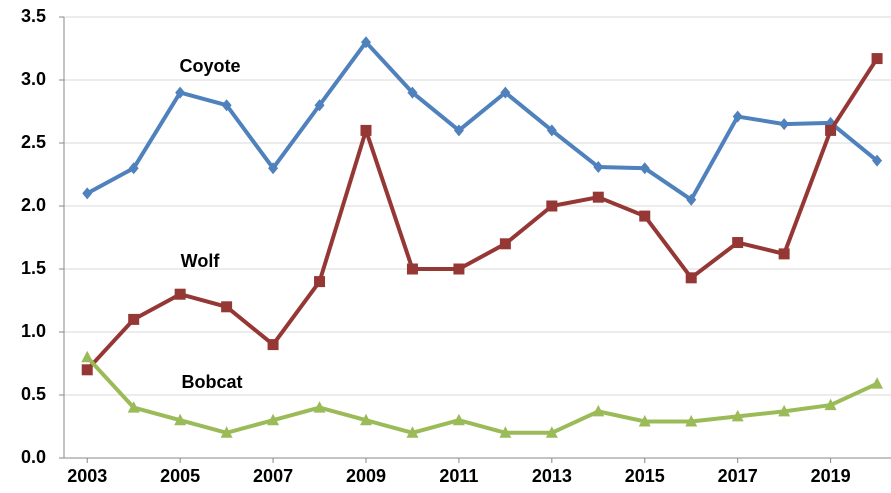 This screenshot has height=493, width=891. Describe the element at coordinates (33, 268) in the screenshot. I see `y-tick-label: 1.5` at that location.